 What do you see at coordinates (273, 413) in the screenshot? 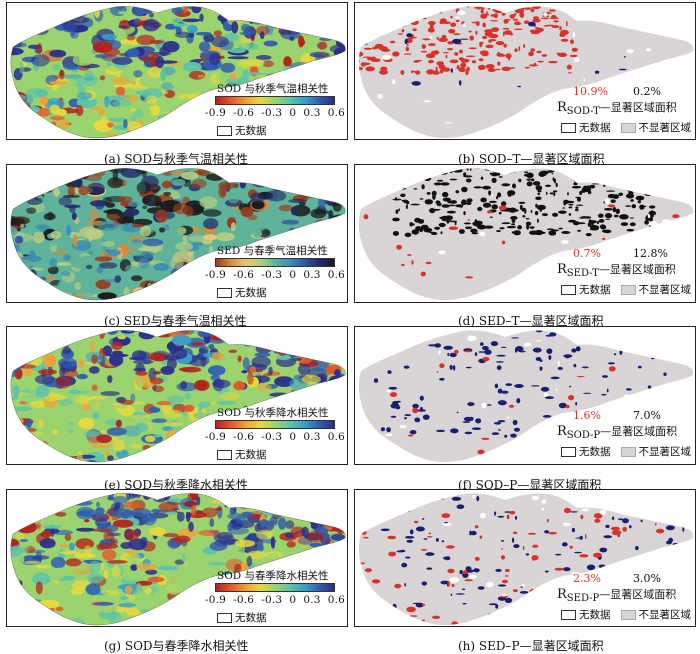
I see `colorbar-title: SOD 与秋季降水相关性` at bounding box center [273, 413].